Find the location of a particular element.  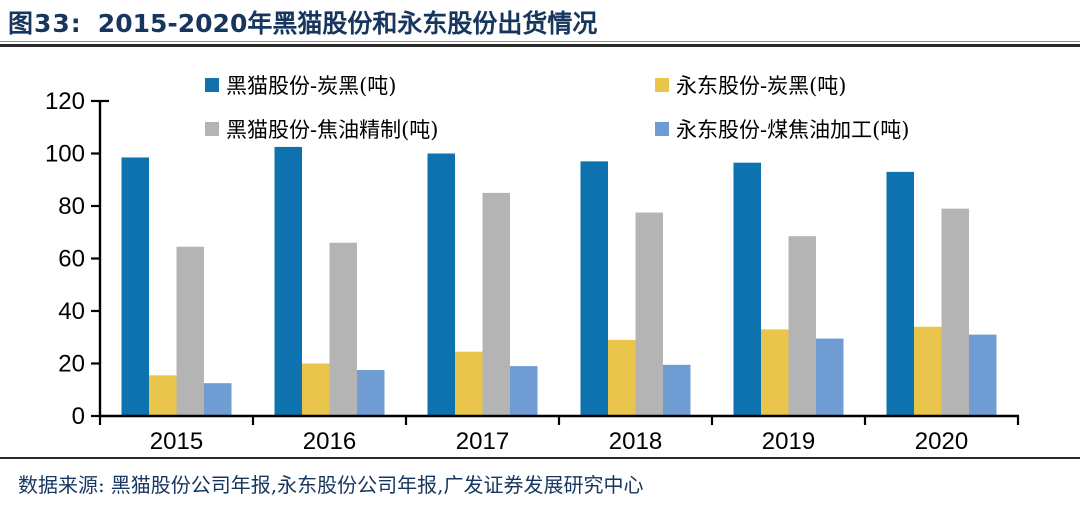

data-source-text: 黑猫股份公司年报,永东股份公司年报,广发证券发展研究中心 is located at coordinates (377, 485).